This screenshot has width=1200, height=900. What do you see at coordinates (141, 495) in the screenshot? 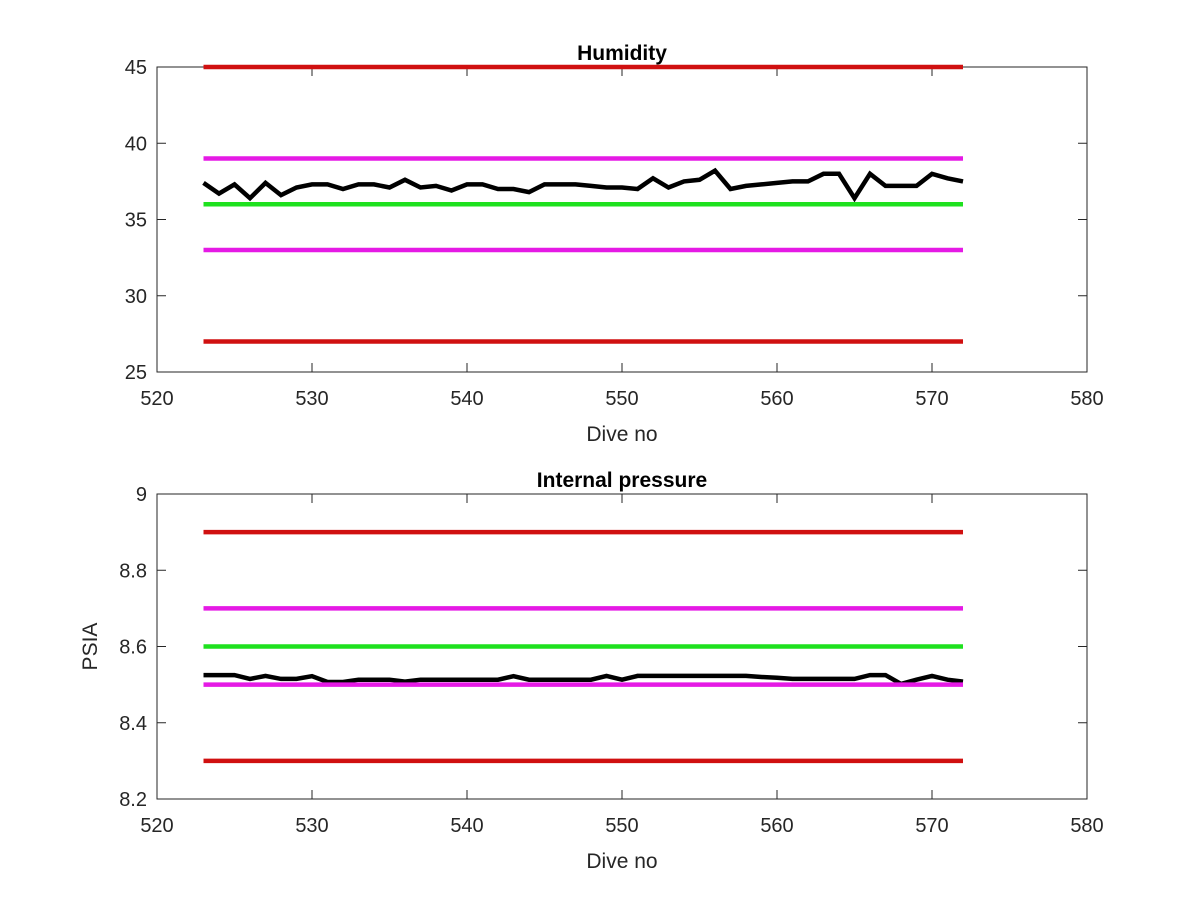
I see `y-tick-label: 9` at bounding box center [141, 495].